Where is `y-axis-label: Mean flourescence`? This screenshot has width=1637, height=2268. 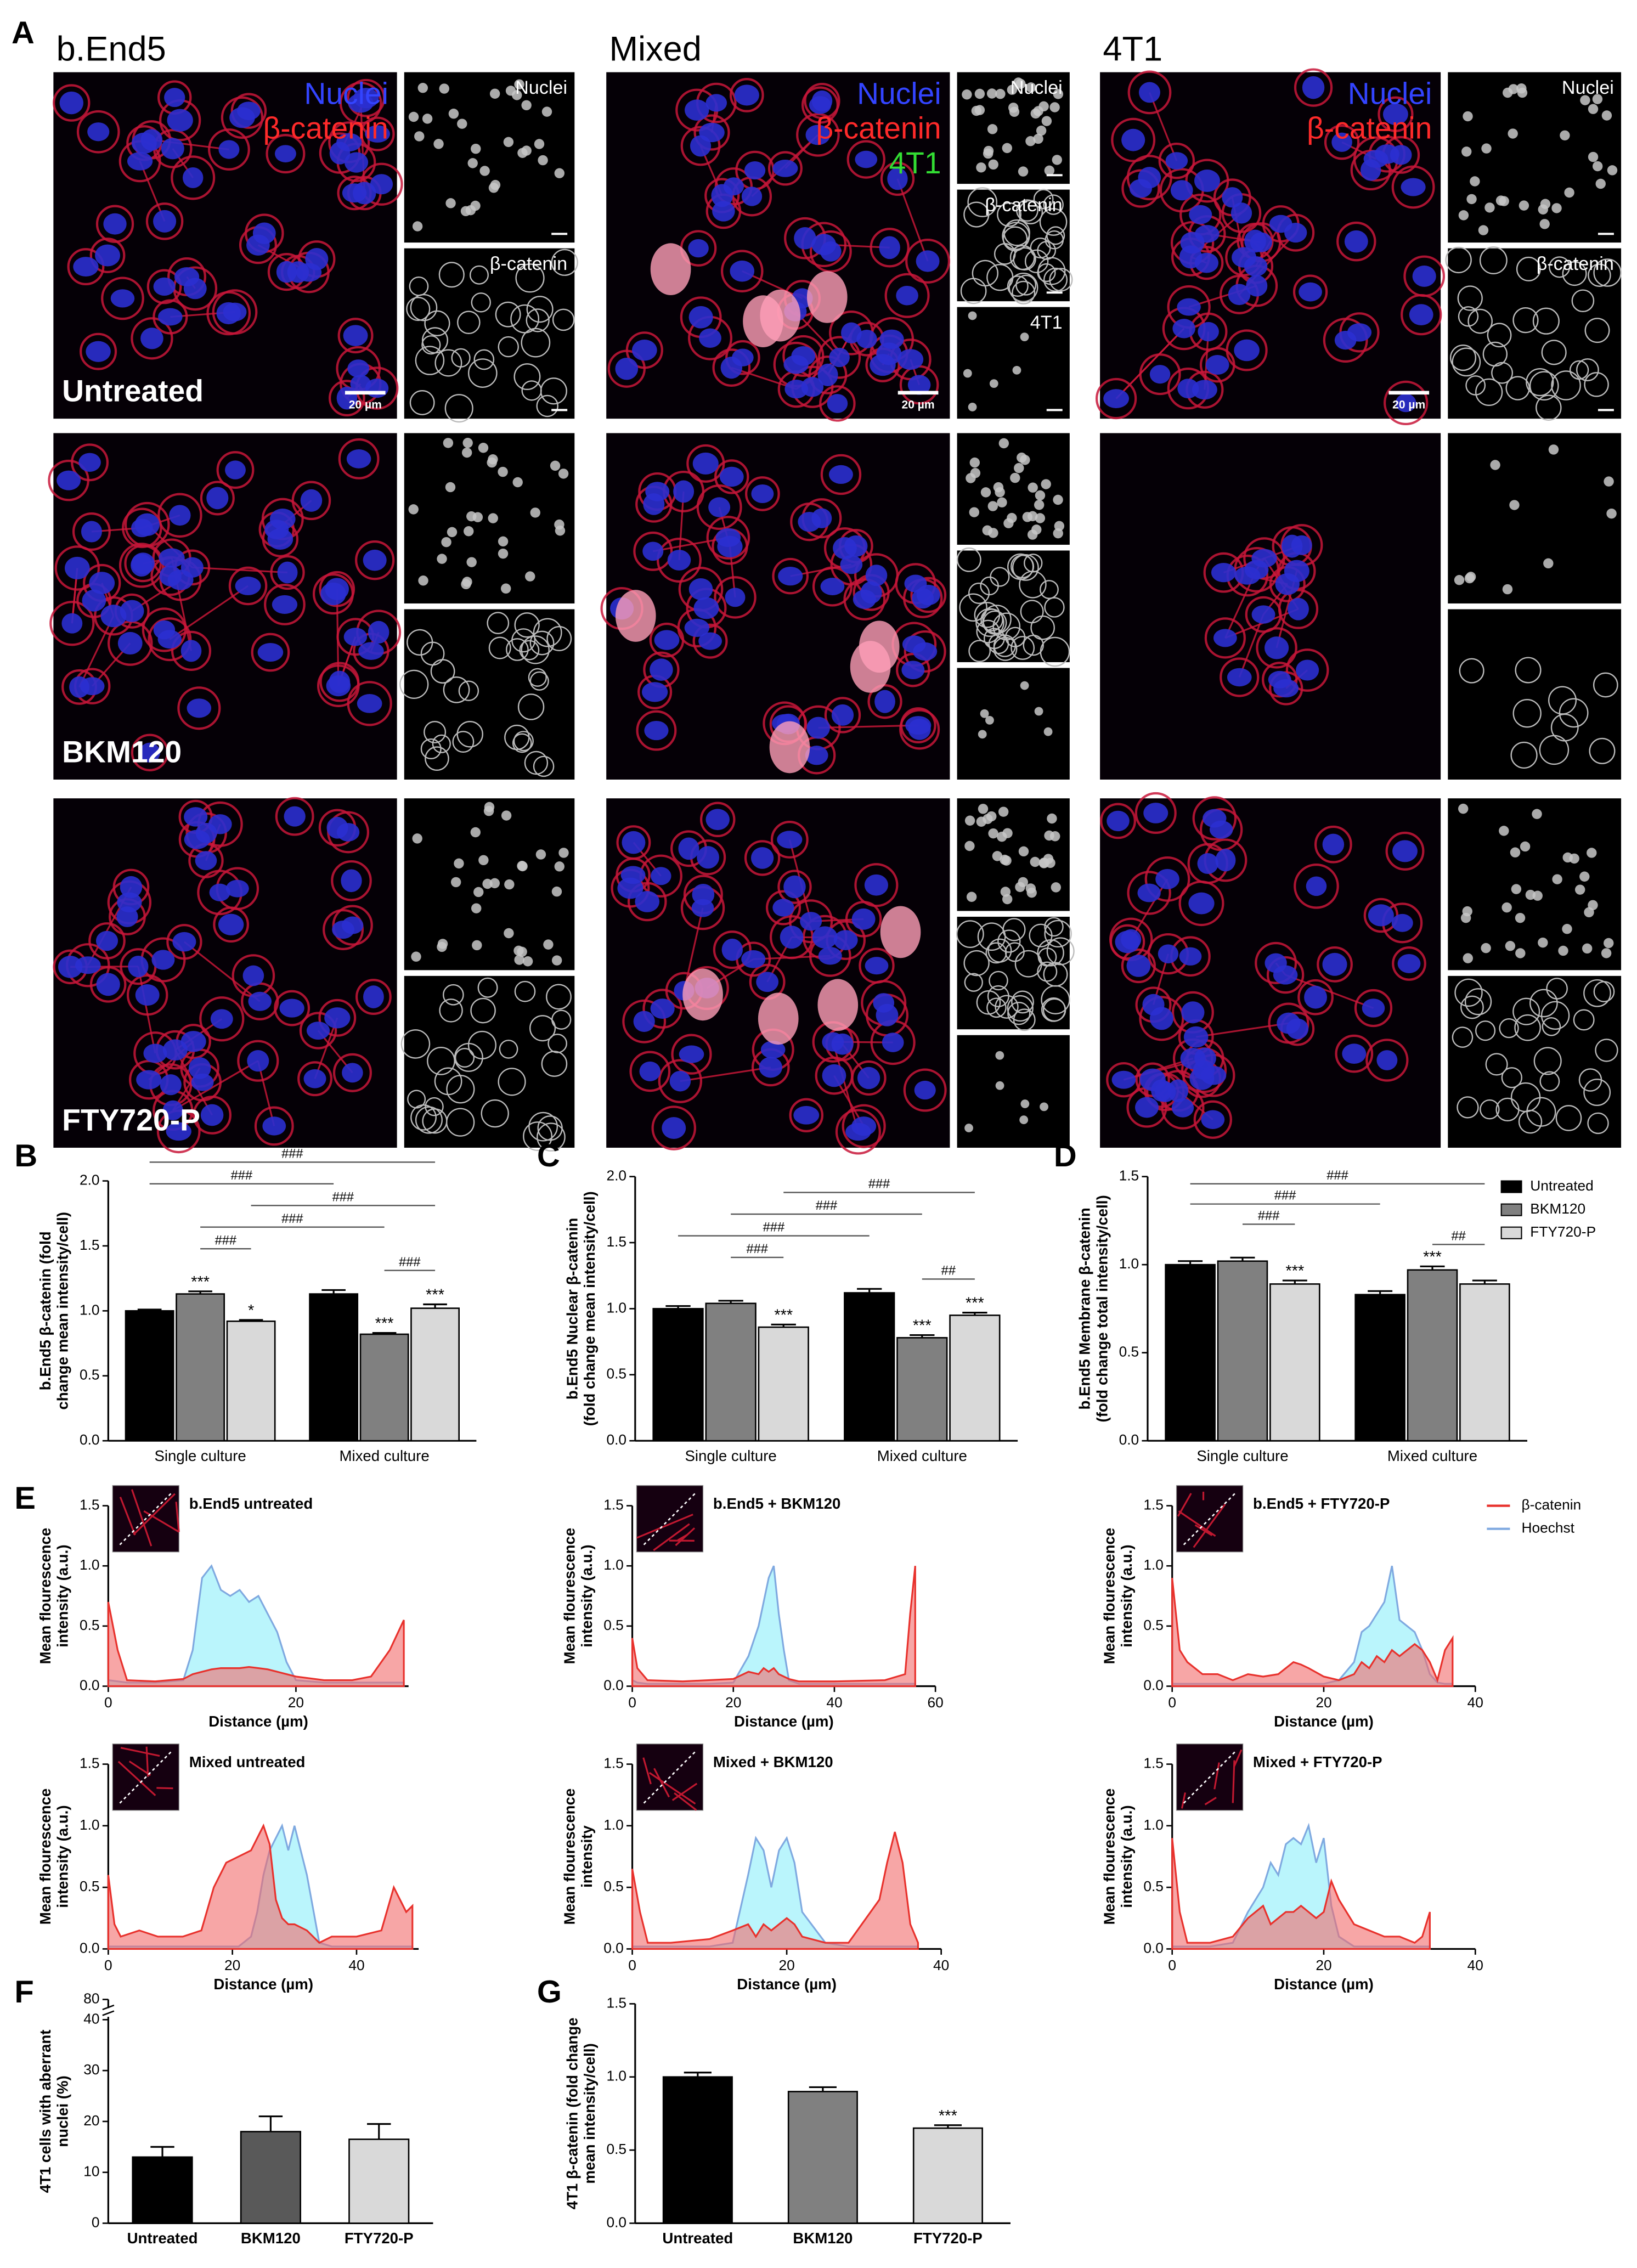
y-axis-label: Mean flourescence is located at coordinates (45, 1596).